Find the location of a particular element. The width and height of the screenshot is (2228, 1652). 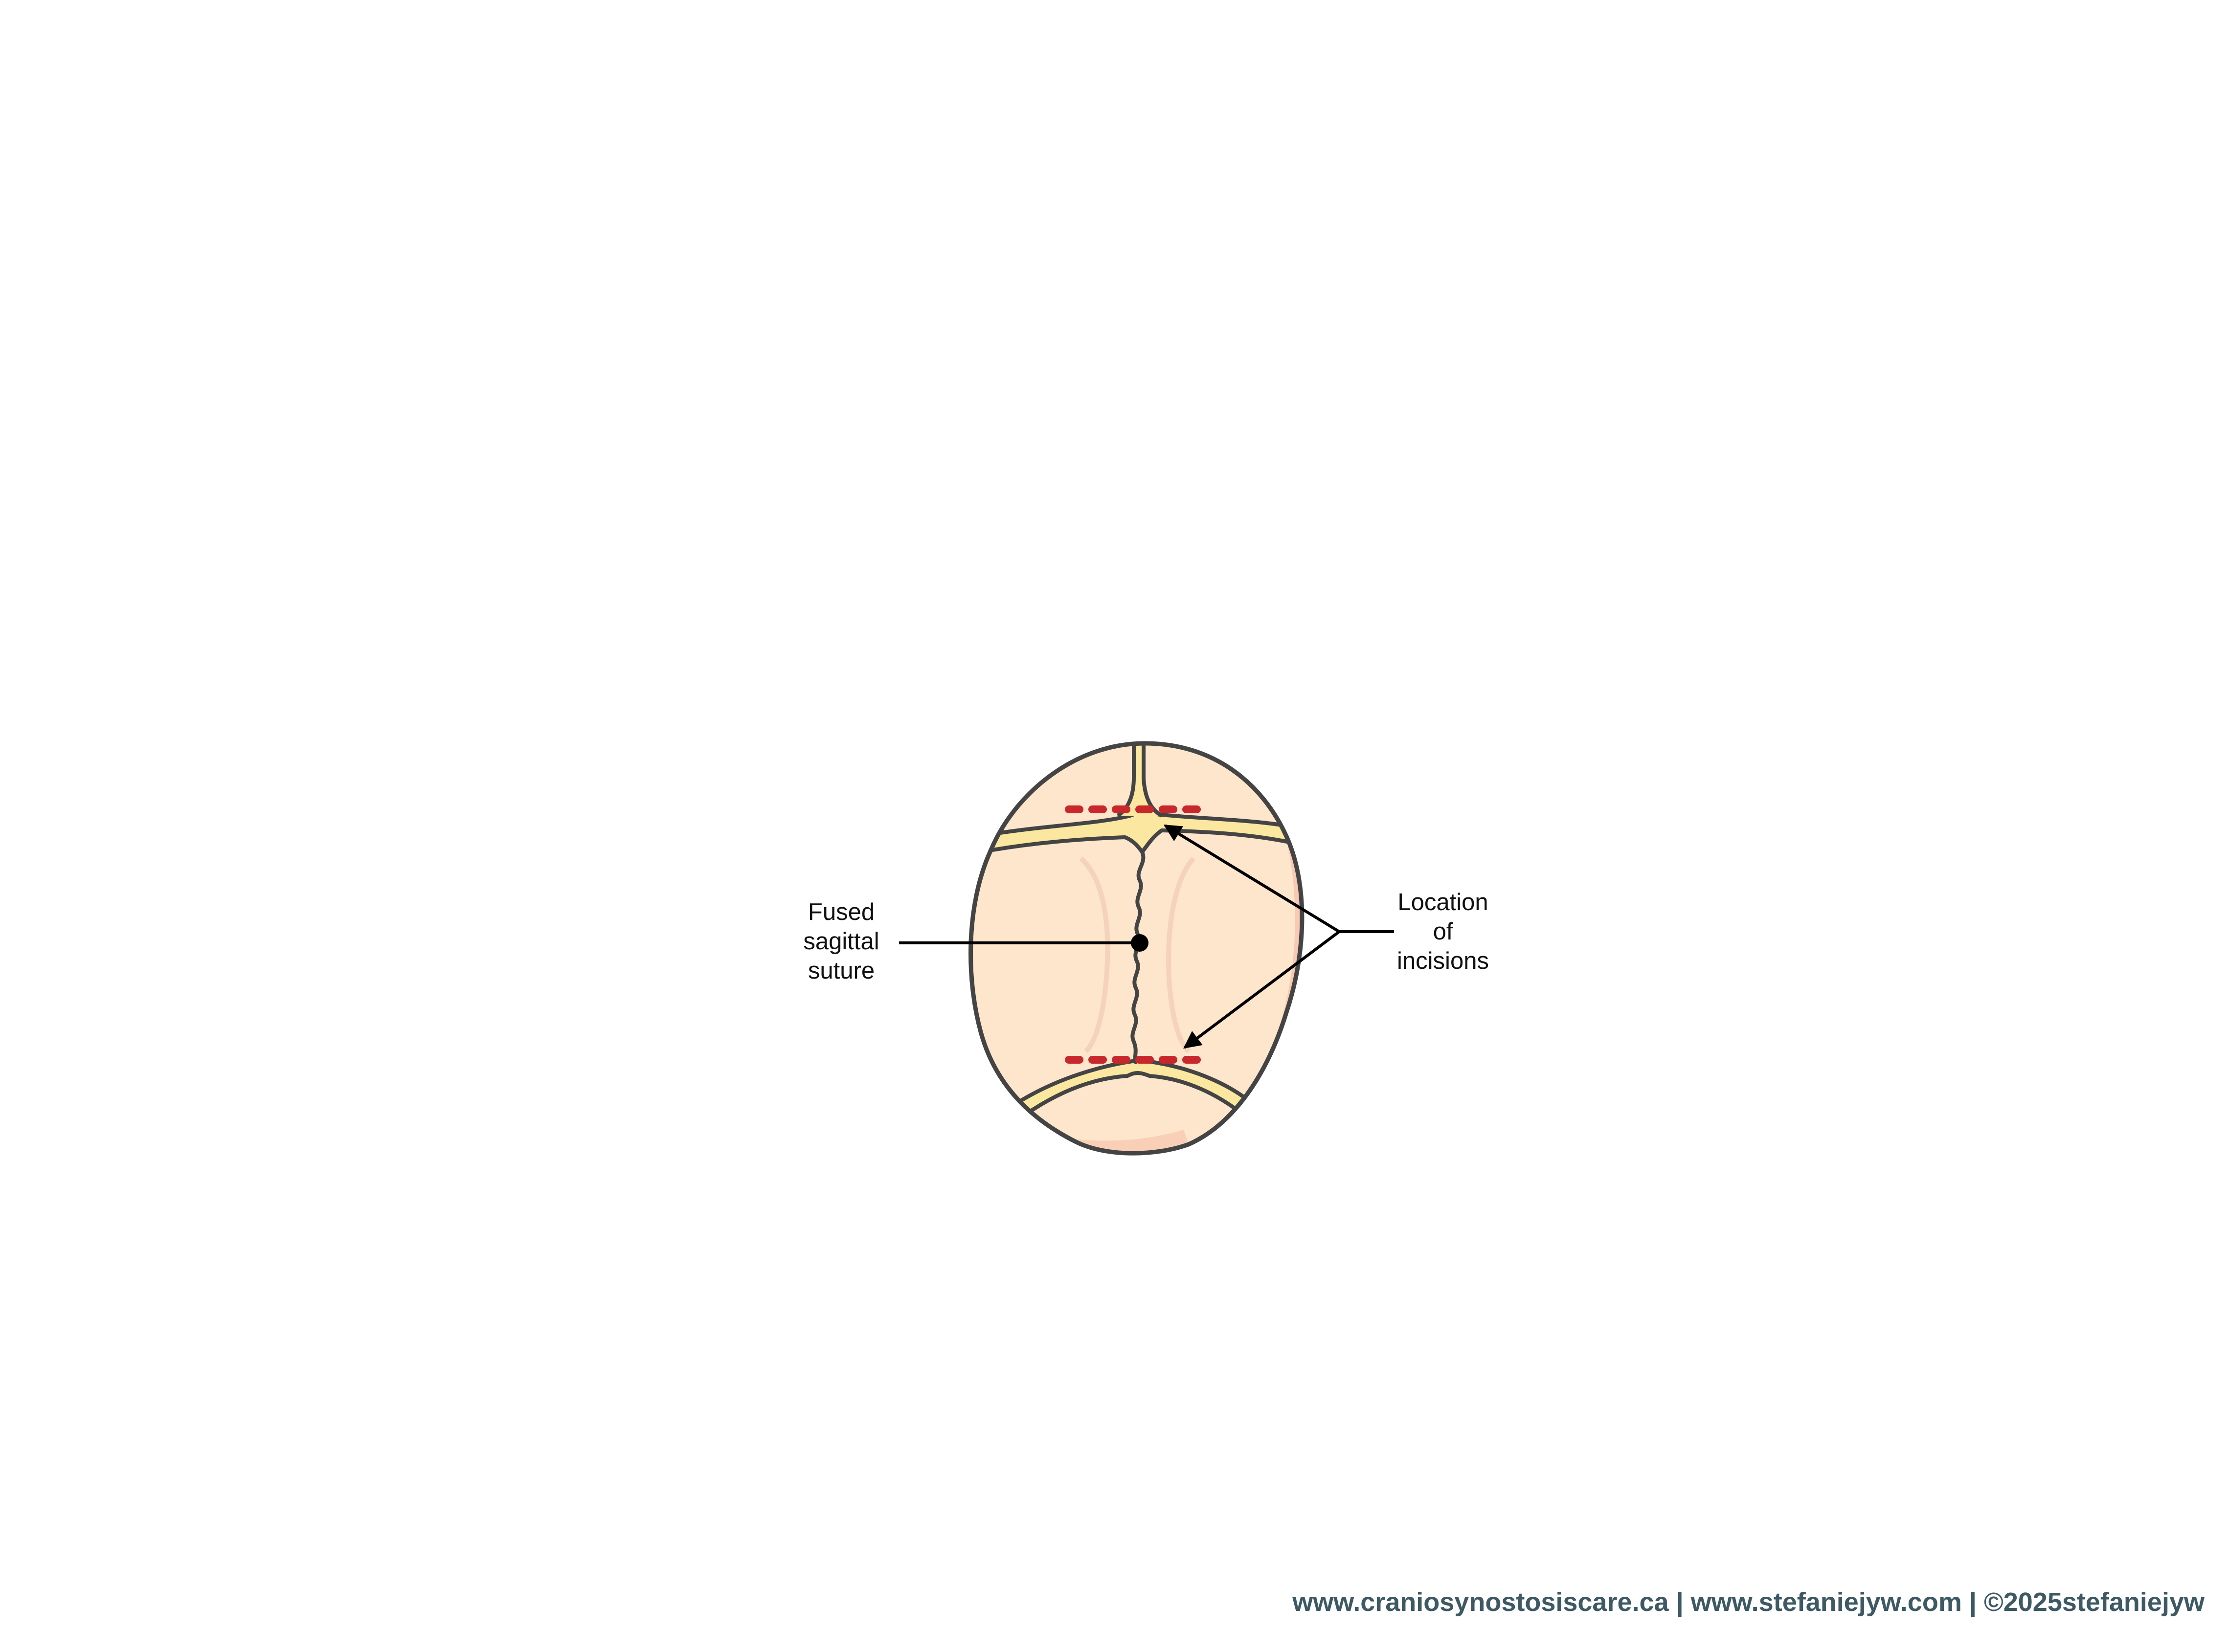

metopic-suture-edge-right is located at coordinates (1153, 781).